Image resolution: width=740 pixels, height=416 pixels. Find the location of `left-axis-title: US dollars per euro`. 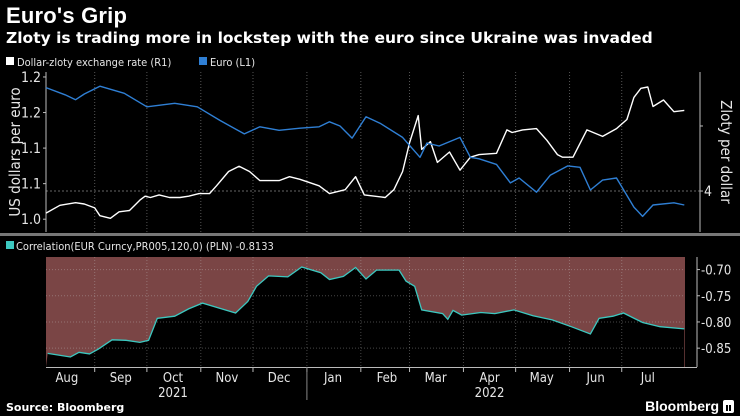

left-axis-title: US dollars per euro is located at coordinates (15, 151).